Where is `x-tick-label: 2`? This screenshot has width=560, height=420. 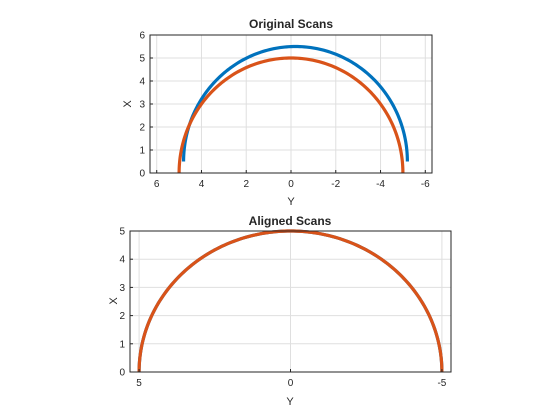 x-tick-label: 2 is located at coordinates (246, 184).